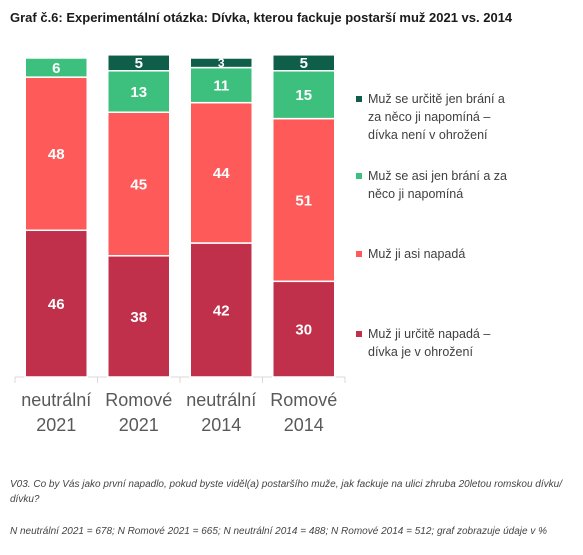  What do you see at coordinates (415, 194) in the screenshot?
I see `legend-label-line: něco ji napomíná` at bounding box center [415, 194].